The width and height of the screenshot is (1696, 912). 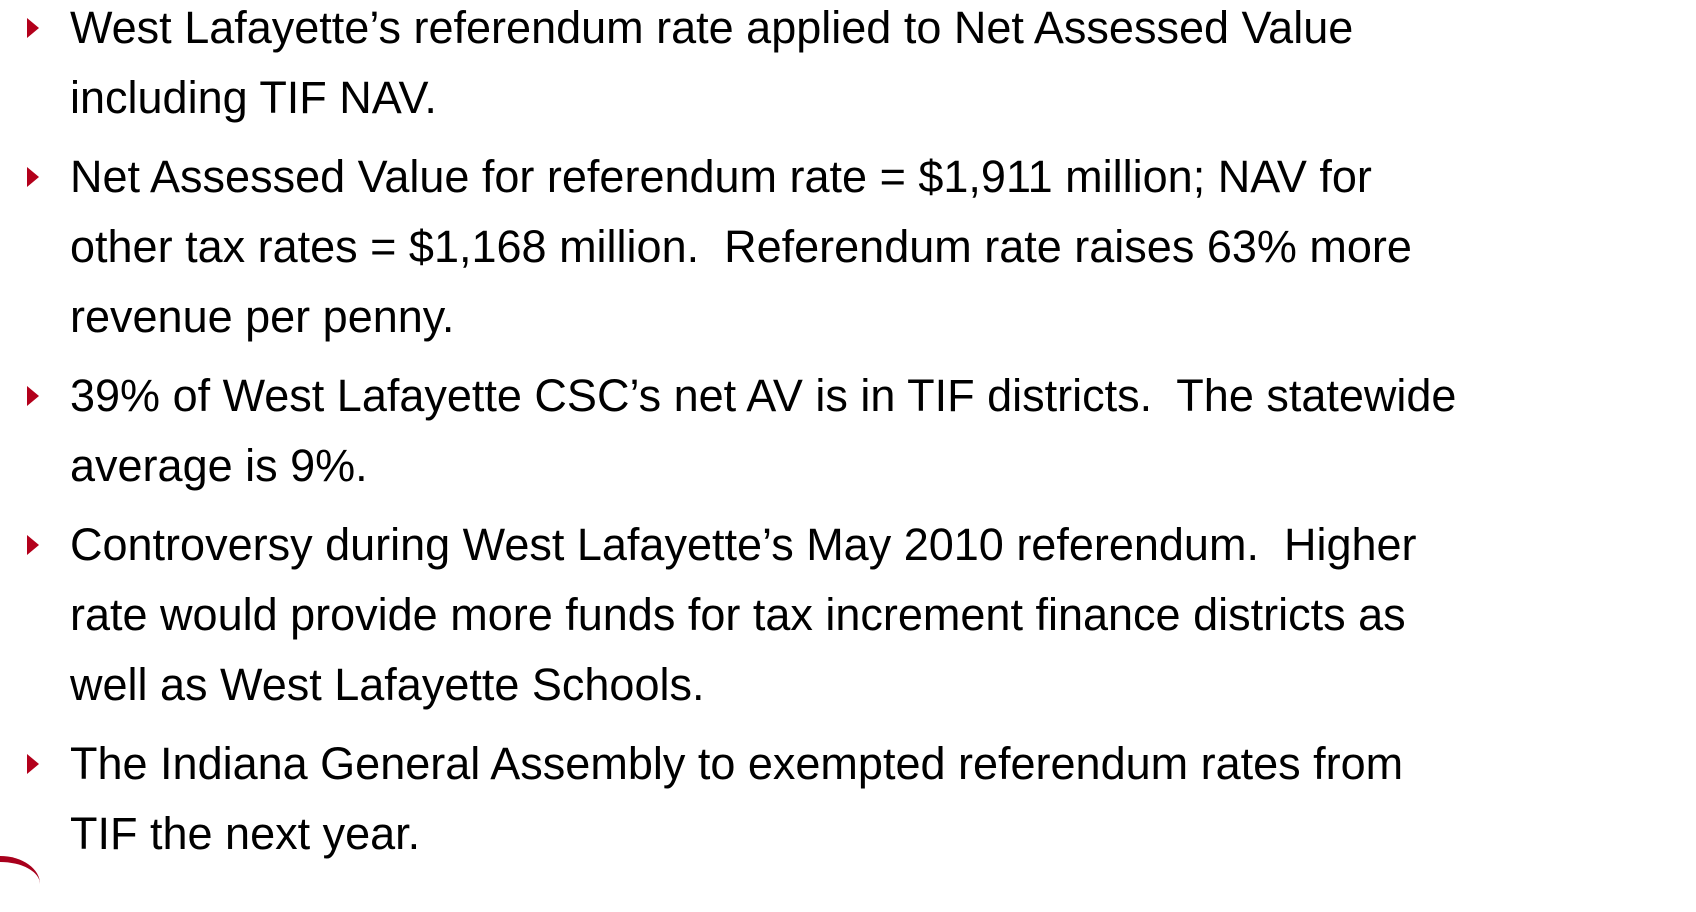 I want to click on bullet-text: average is 9%., so click(x=219, y=465).